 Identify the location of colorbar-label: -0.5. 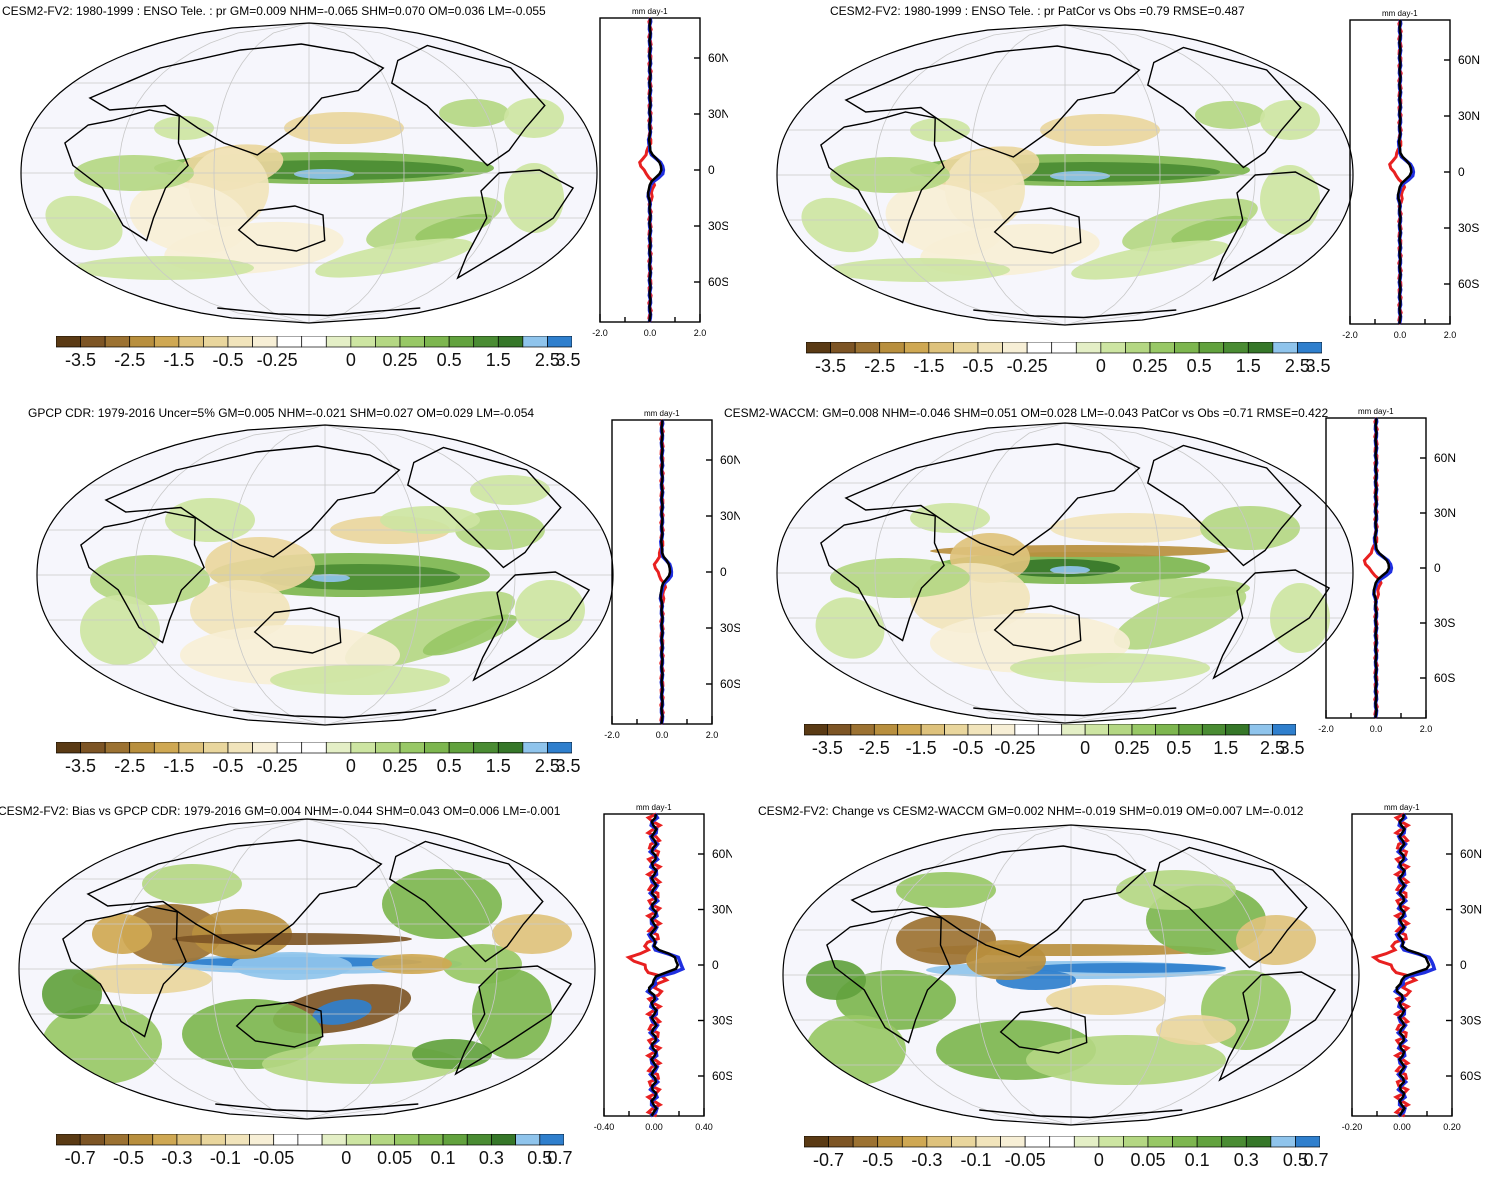
(968, 748).